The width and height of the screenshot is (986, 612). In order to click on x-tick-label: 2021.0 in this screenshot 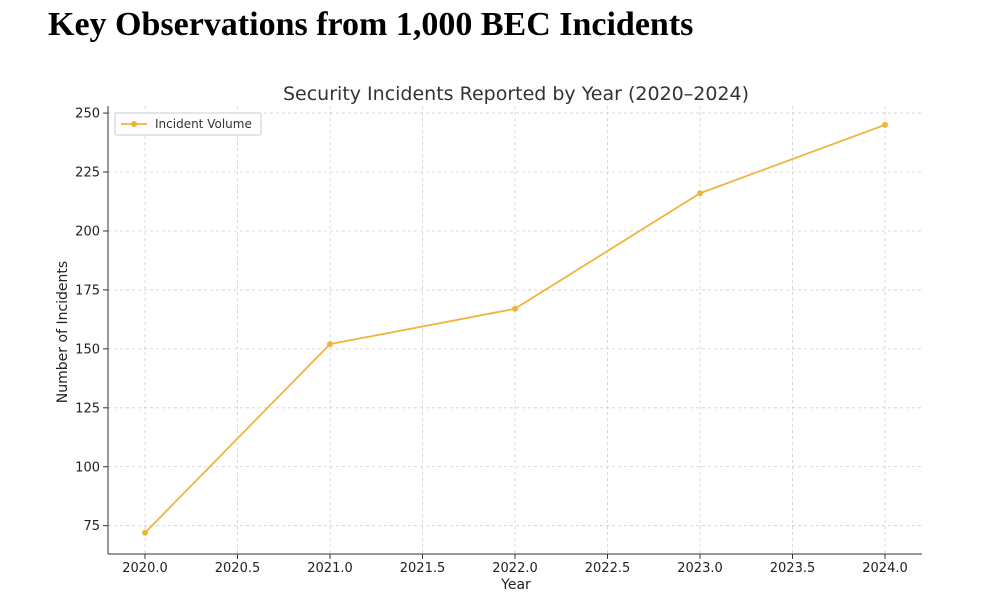, I will do `click(330, 568)`.